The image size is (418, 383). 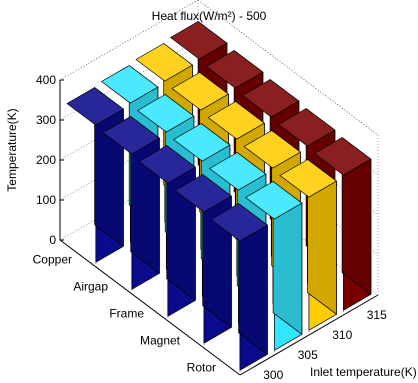 What do you see at coordinates (52, 240) in the screenshot?
I see `z-tick-label: 0` at bounding box center [52, 240].